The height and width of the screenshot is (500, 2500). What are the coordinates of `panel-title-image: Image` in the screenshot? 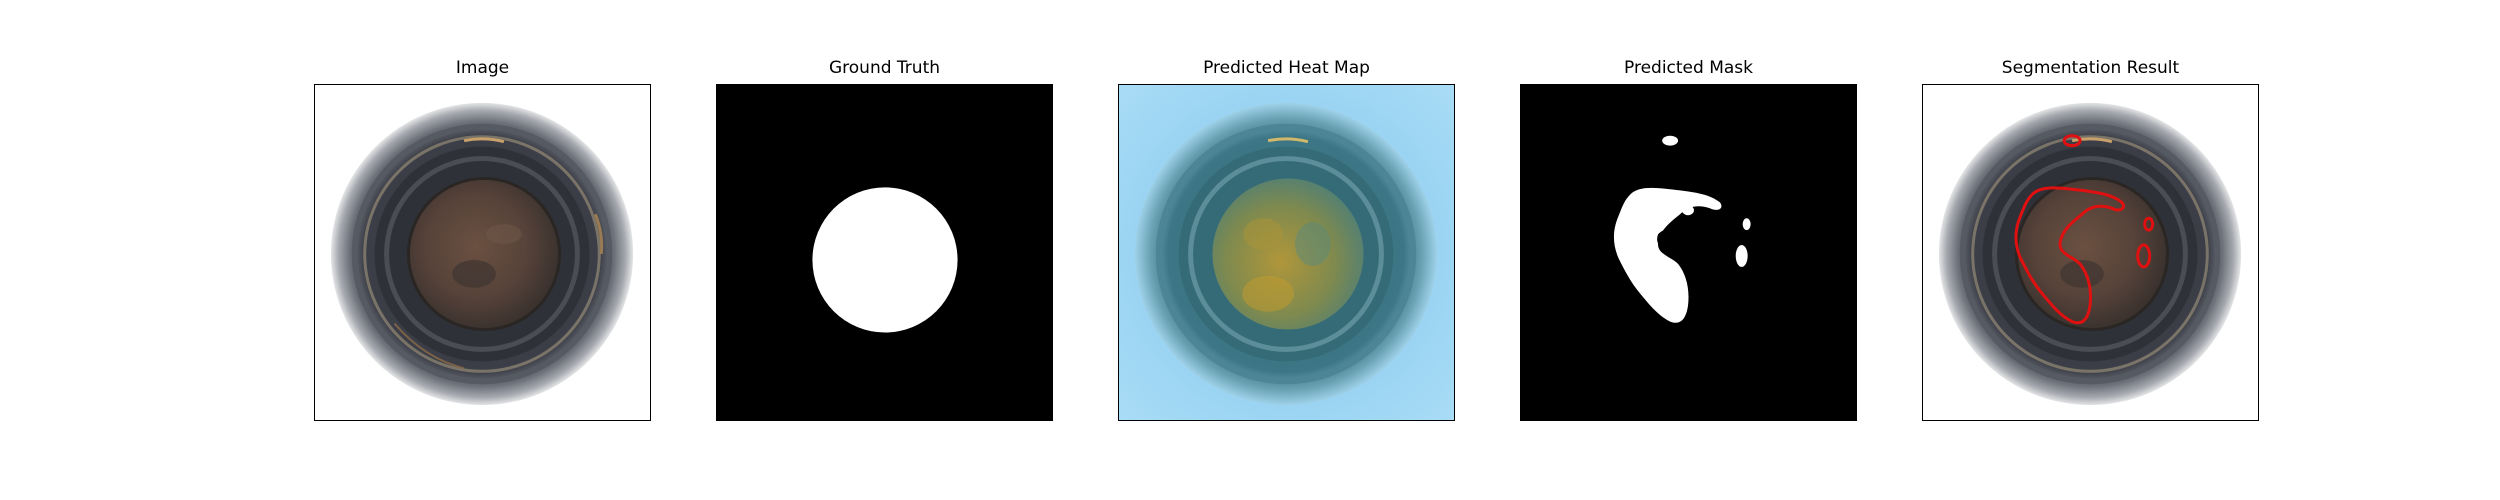 It's located at (482, 68).